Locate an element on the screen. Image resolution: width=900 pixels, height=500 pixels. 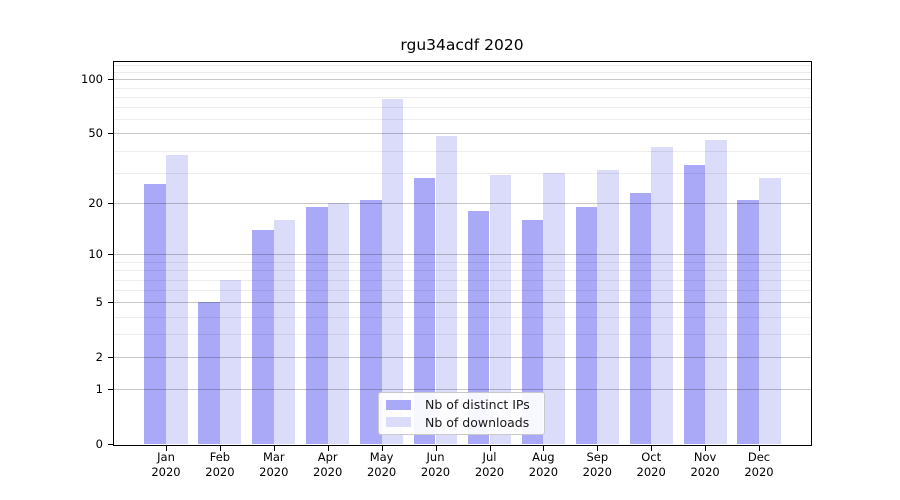
bar-jul-downloads is located at coordinates (500, 309).